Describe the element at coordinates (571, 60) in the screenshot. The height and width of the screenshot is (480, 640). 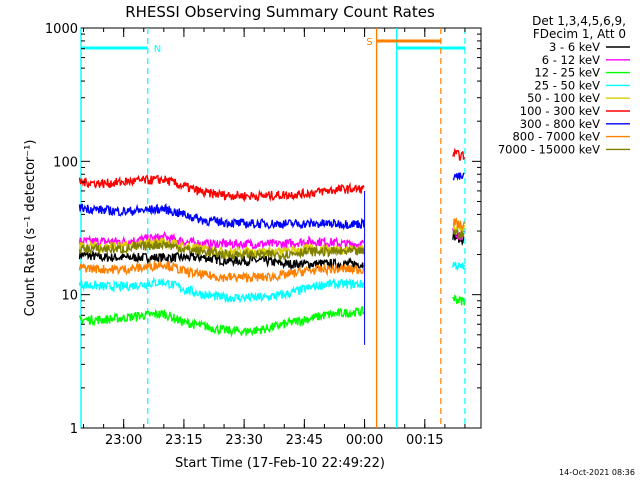
I see `legend-entry-label: 6 - 12 keV` at that location.